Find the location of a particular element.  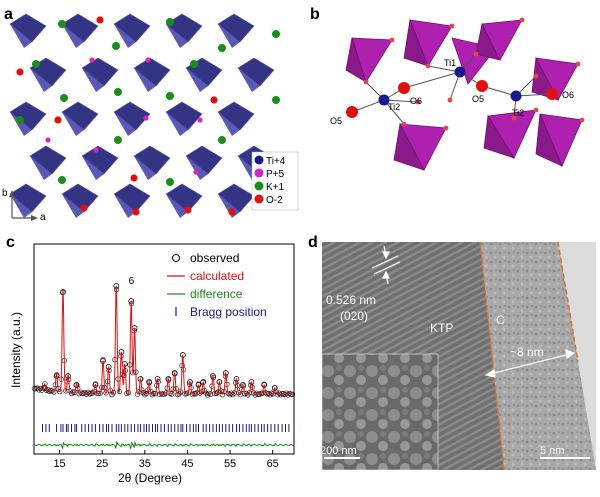

titanium-atom is located at coordinates (384, 100).